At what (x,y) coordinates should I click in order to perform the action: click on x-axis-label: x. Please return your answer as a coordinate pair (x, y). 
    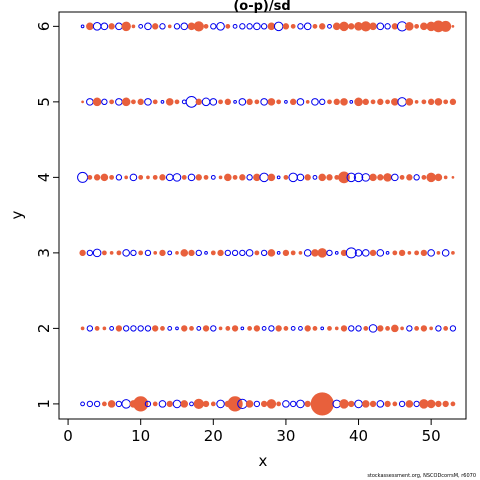
    Looking at the image, I should click on (263, 461).